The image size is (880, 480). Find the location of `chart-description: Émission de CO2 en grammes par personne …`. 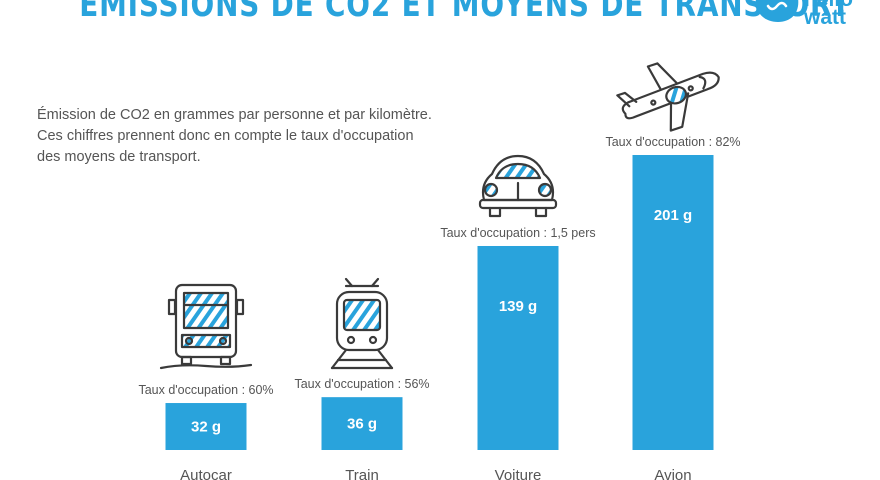

chart-description: Émission de CO2 en grammes par personne … is located at coordinates (267, 136).